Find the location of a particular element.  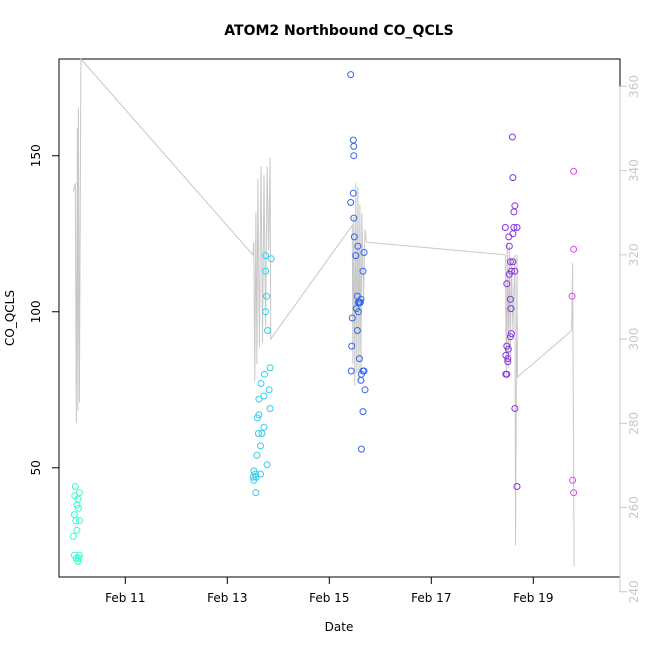

x-axis-label: Date is located at coordinates (339, 627).